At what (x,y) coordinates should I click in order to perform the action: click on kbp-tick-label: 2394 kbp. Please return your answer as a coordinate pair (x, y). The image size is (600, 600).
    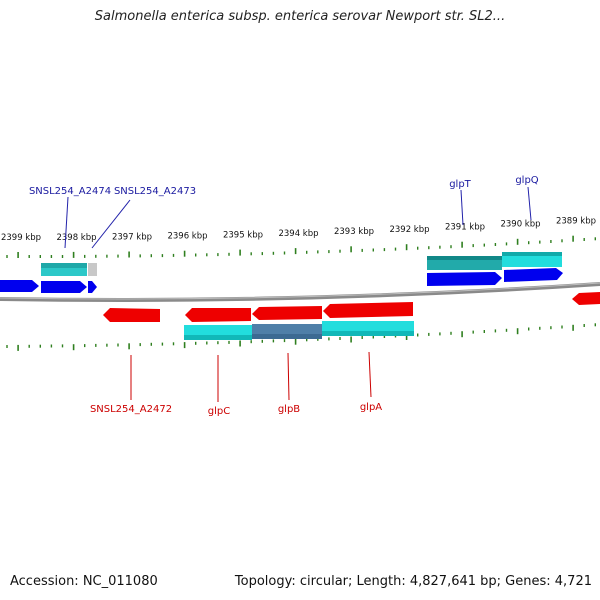
    Looking at the image, I should click on (298, 234).